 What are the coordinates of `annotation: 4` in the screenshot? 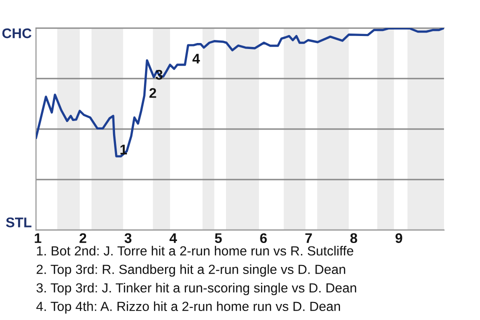 It's located at (196, 59).